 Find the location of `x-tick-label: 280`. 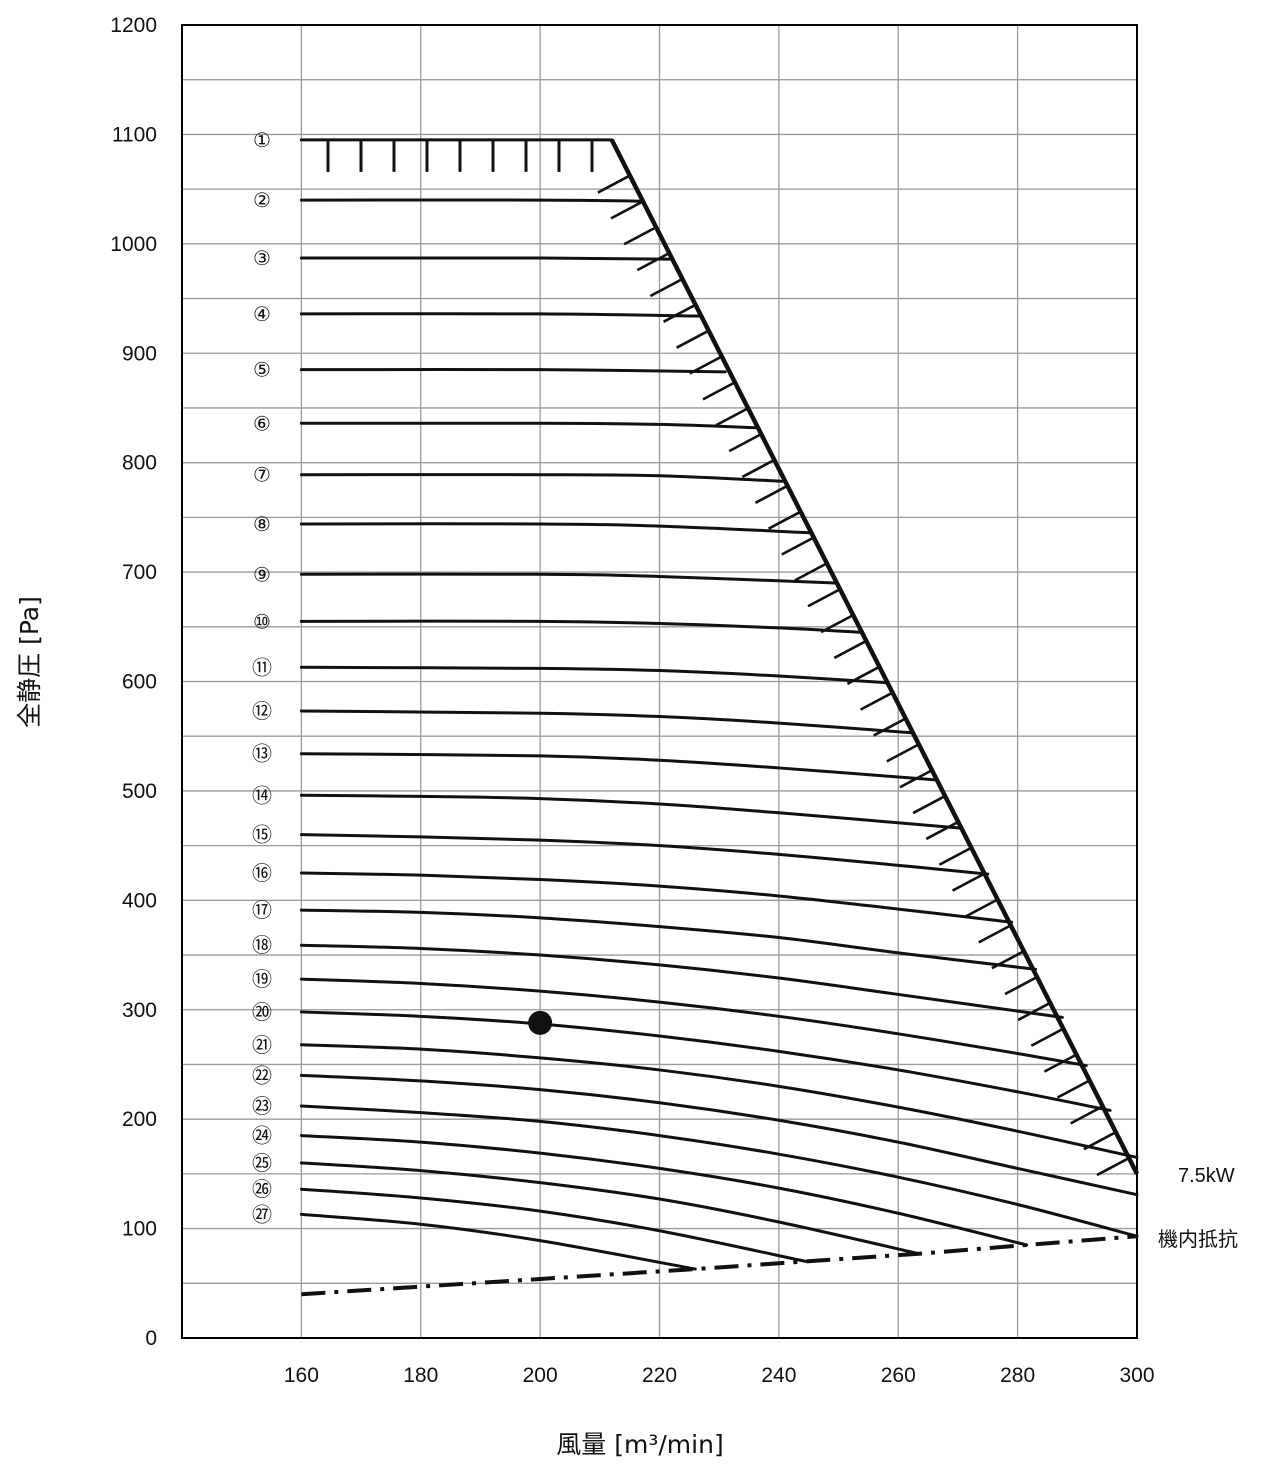

x-tick-label: 280 is located at coordinates (1017, 1375).